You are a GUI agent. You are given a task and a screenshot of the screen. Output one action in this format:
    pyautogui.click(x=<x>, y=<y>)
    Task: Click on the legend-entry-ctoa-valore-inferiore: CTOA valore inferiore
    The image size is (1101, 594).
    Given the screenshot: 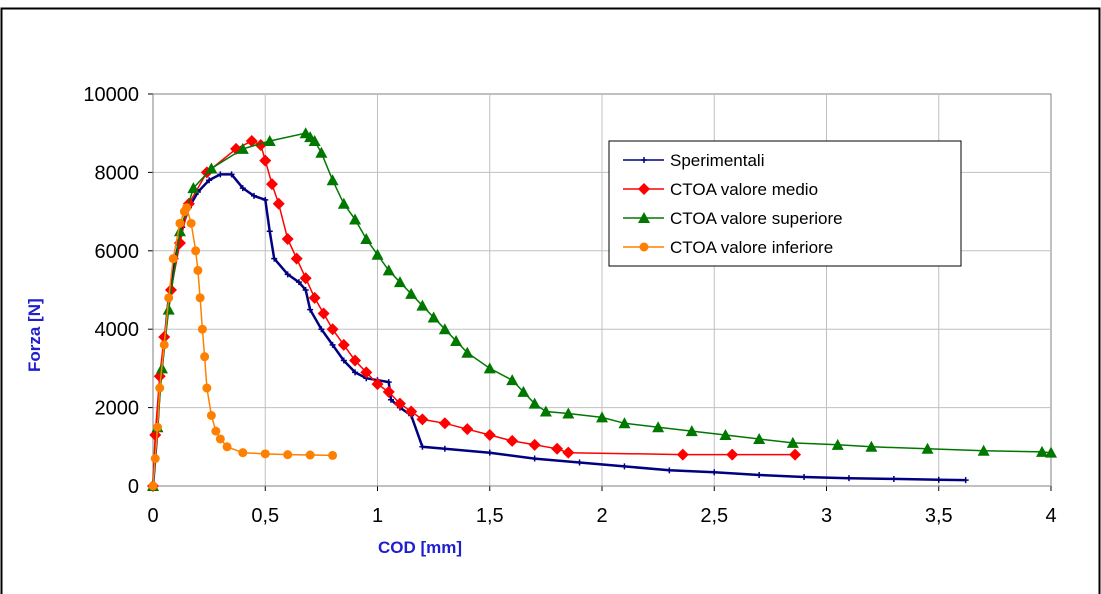 What is the action you would take?
    pyautogui.click(x=728, y=247)
    